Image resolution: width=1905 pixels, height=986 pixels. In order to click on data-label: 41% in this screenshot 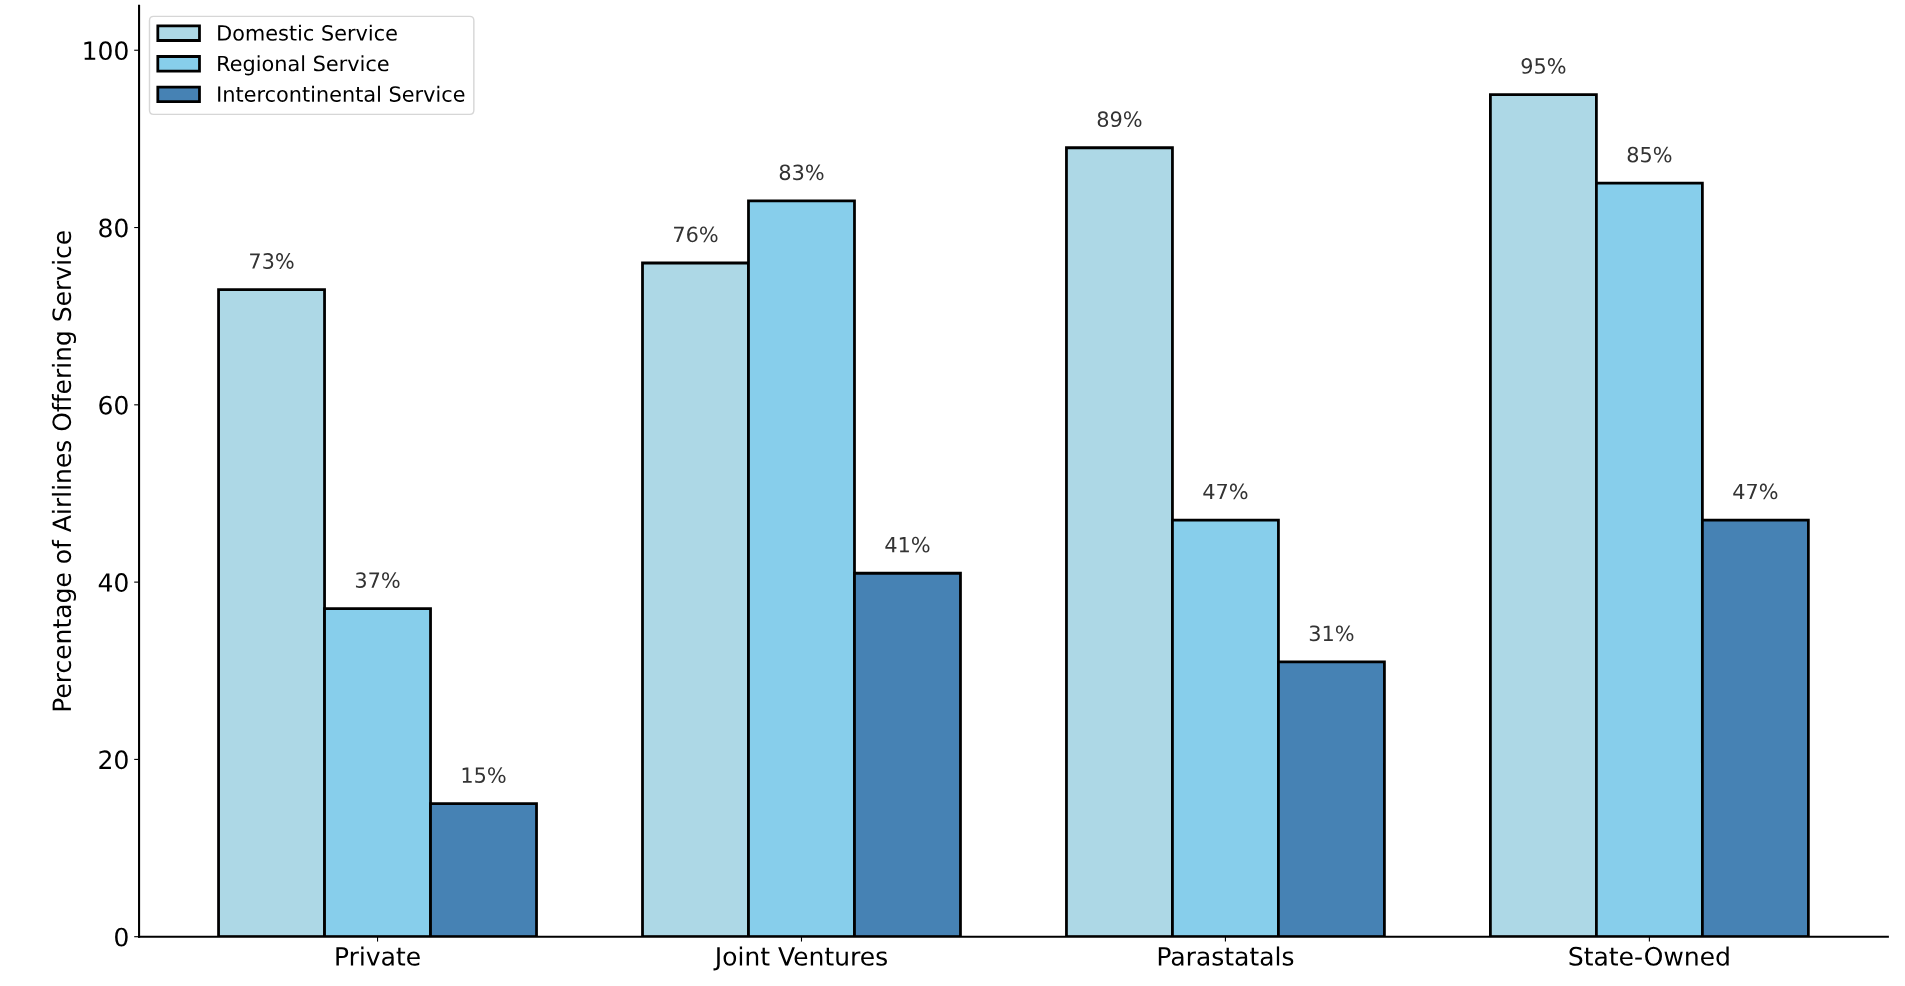, I will do `click(907, 544)`.